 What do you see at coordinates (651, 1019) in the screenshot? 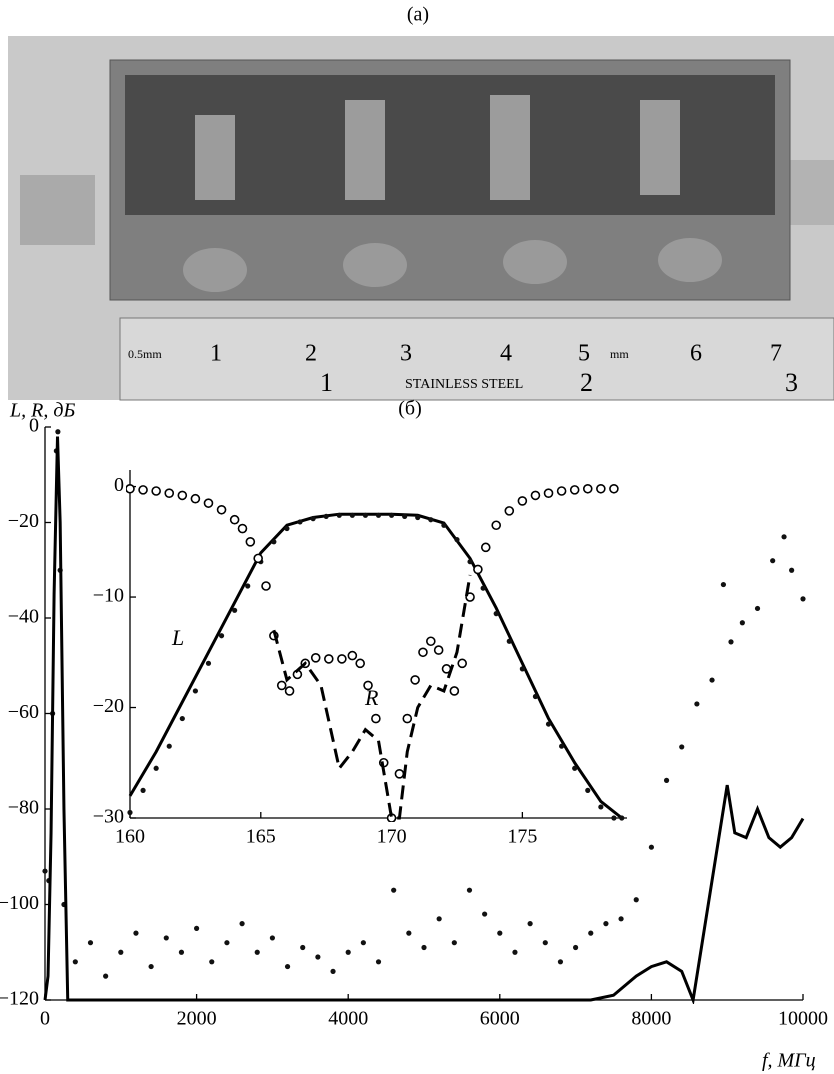
I see `x-tick-label: 8000` at bounding box center [651, 1019].